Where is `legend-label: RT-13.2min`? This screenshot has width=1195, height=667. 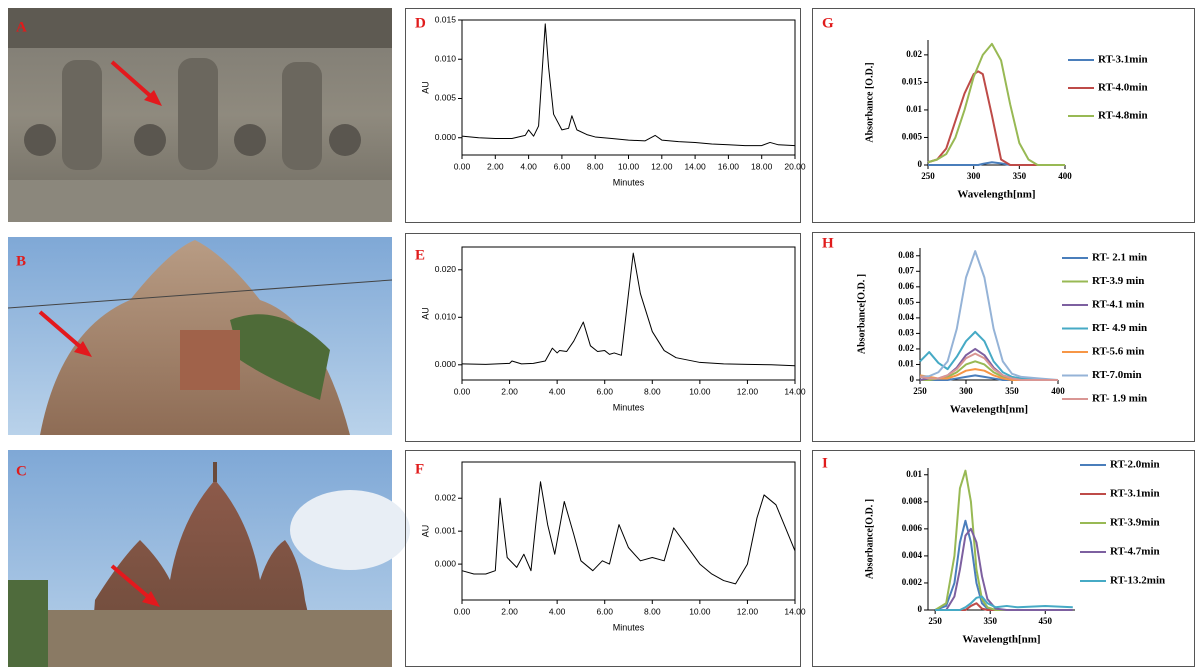
legend-label: RT-13.2min is located at coordinates (1137, 581).